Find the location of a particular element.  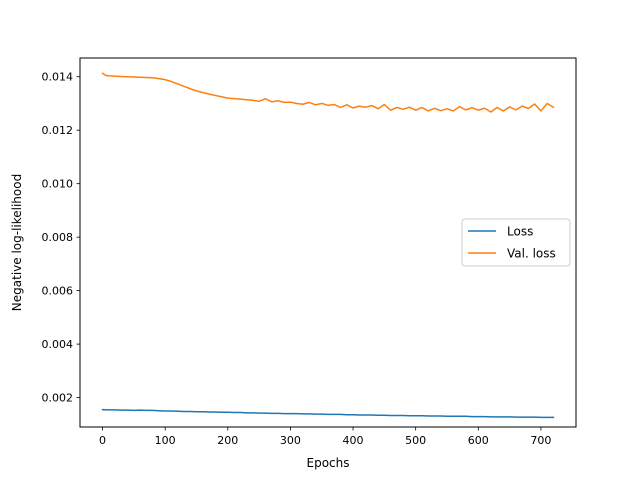

legend-label-loss: Loss is located at coordinates (520, 232).